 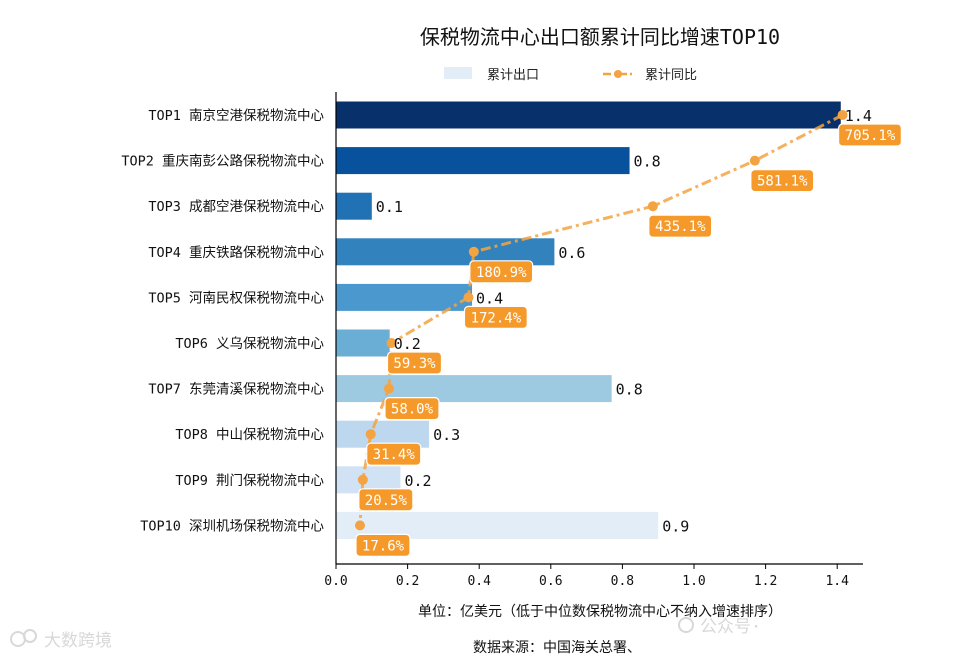 I want to click on rate-label: 435.1%, so click(x=680, y=227).